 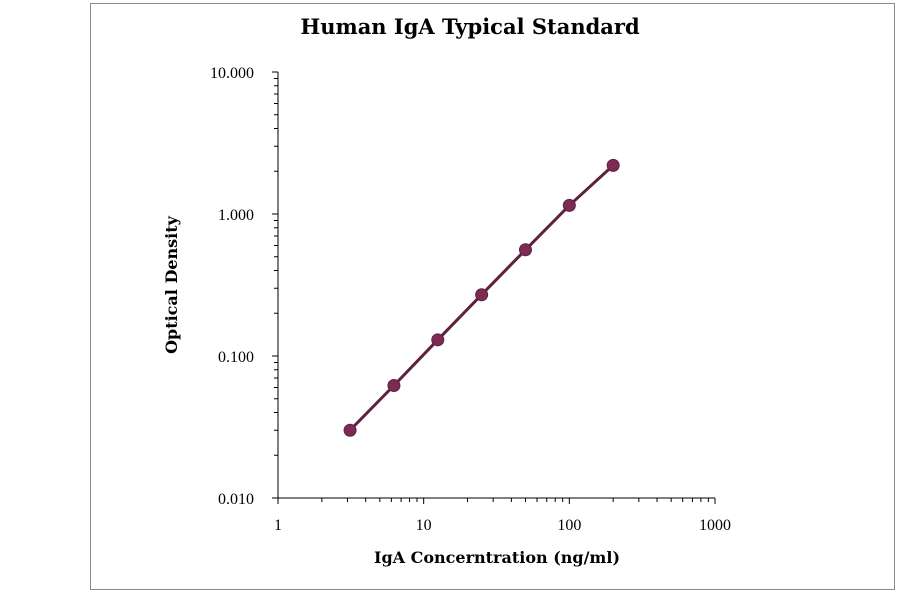 I want to click on x-tick-label: 1000, so click(x=715, y=525).